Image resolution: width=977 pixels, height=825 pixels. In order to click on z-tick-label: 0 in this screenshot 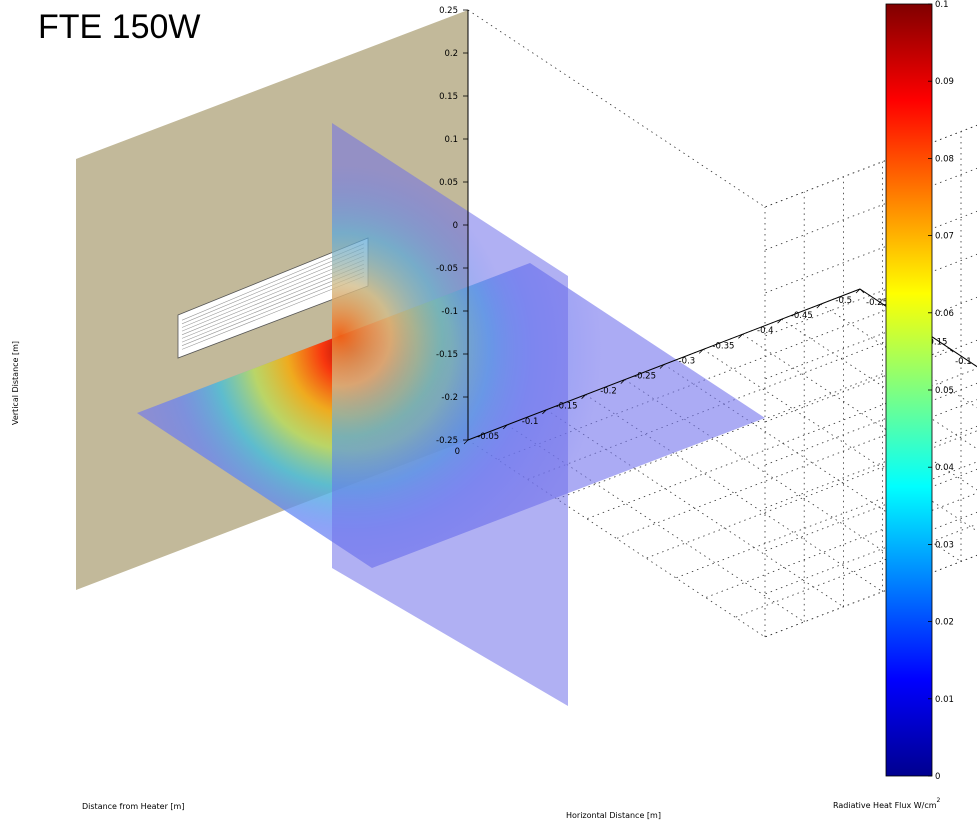, I will do `click(455, 226)`.